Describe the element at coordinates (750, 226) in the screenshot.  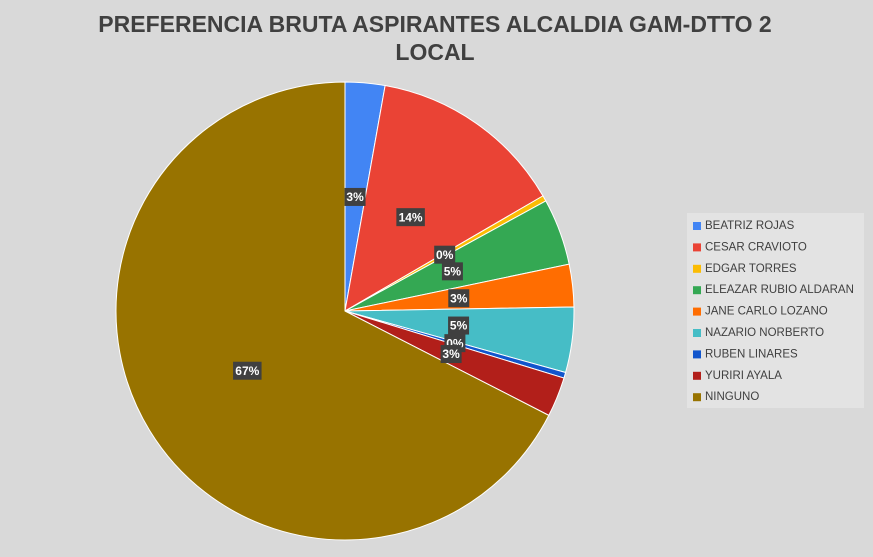
I see `legend-label: BEATRIZ ROJAS` at that location.